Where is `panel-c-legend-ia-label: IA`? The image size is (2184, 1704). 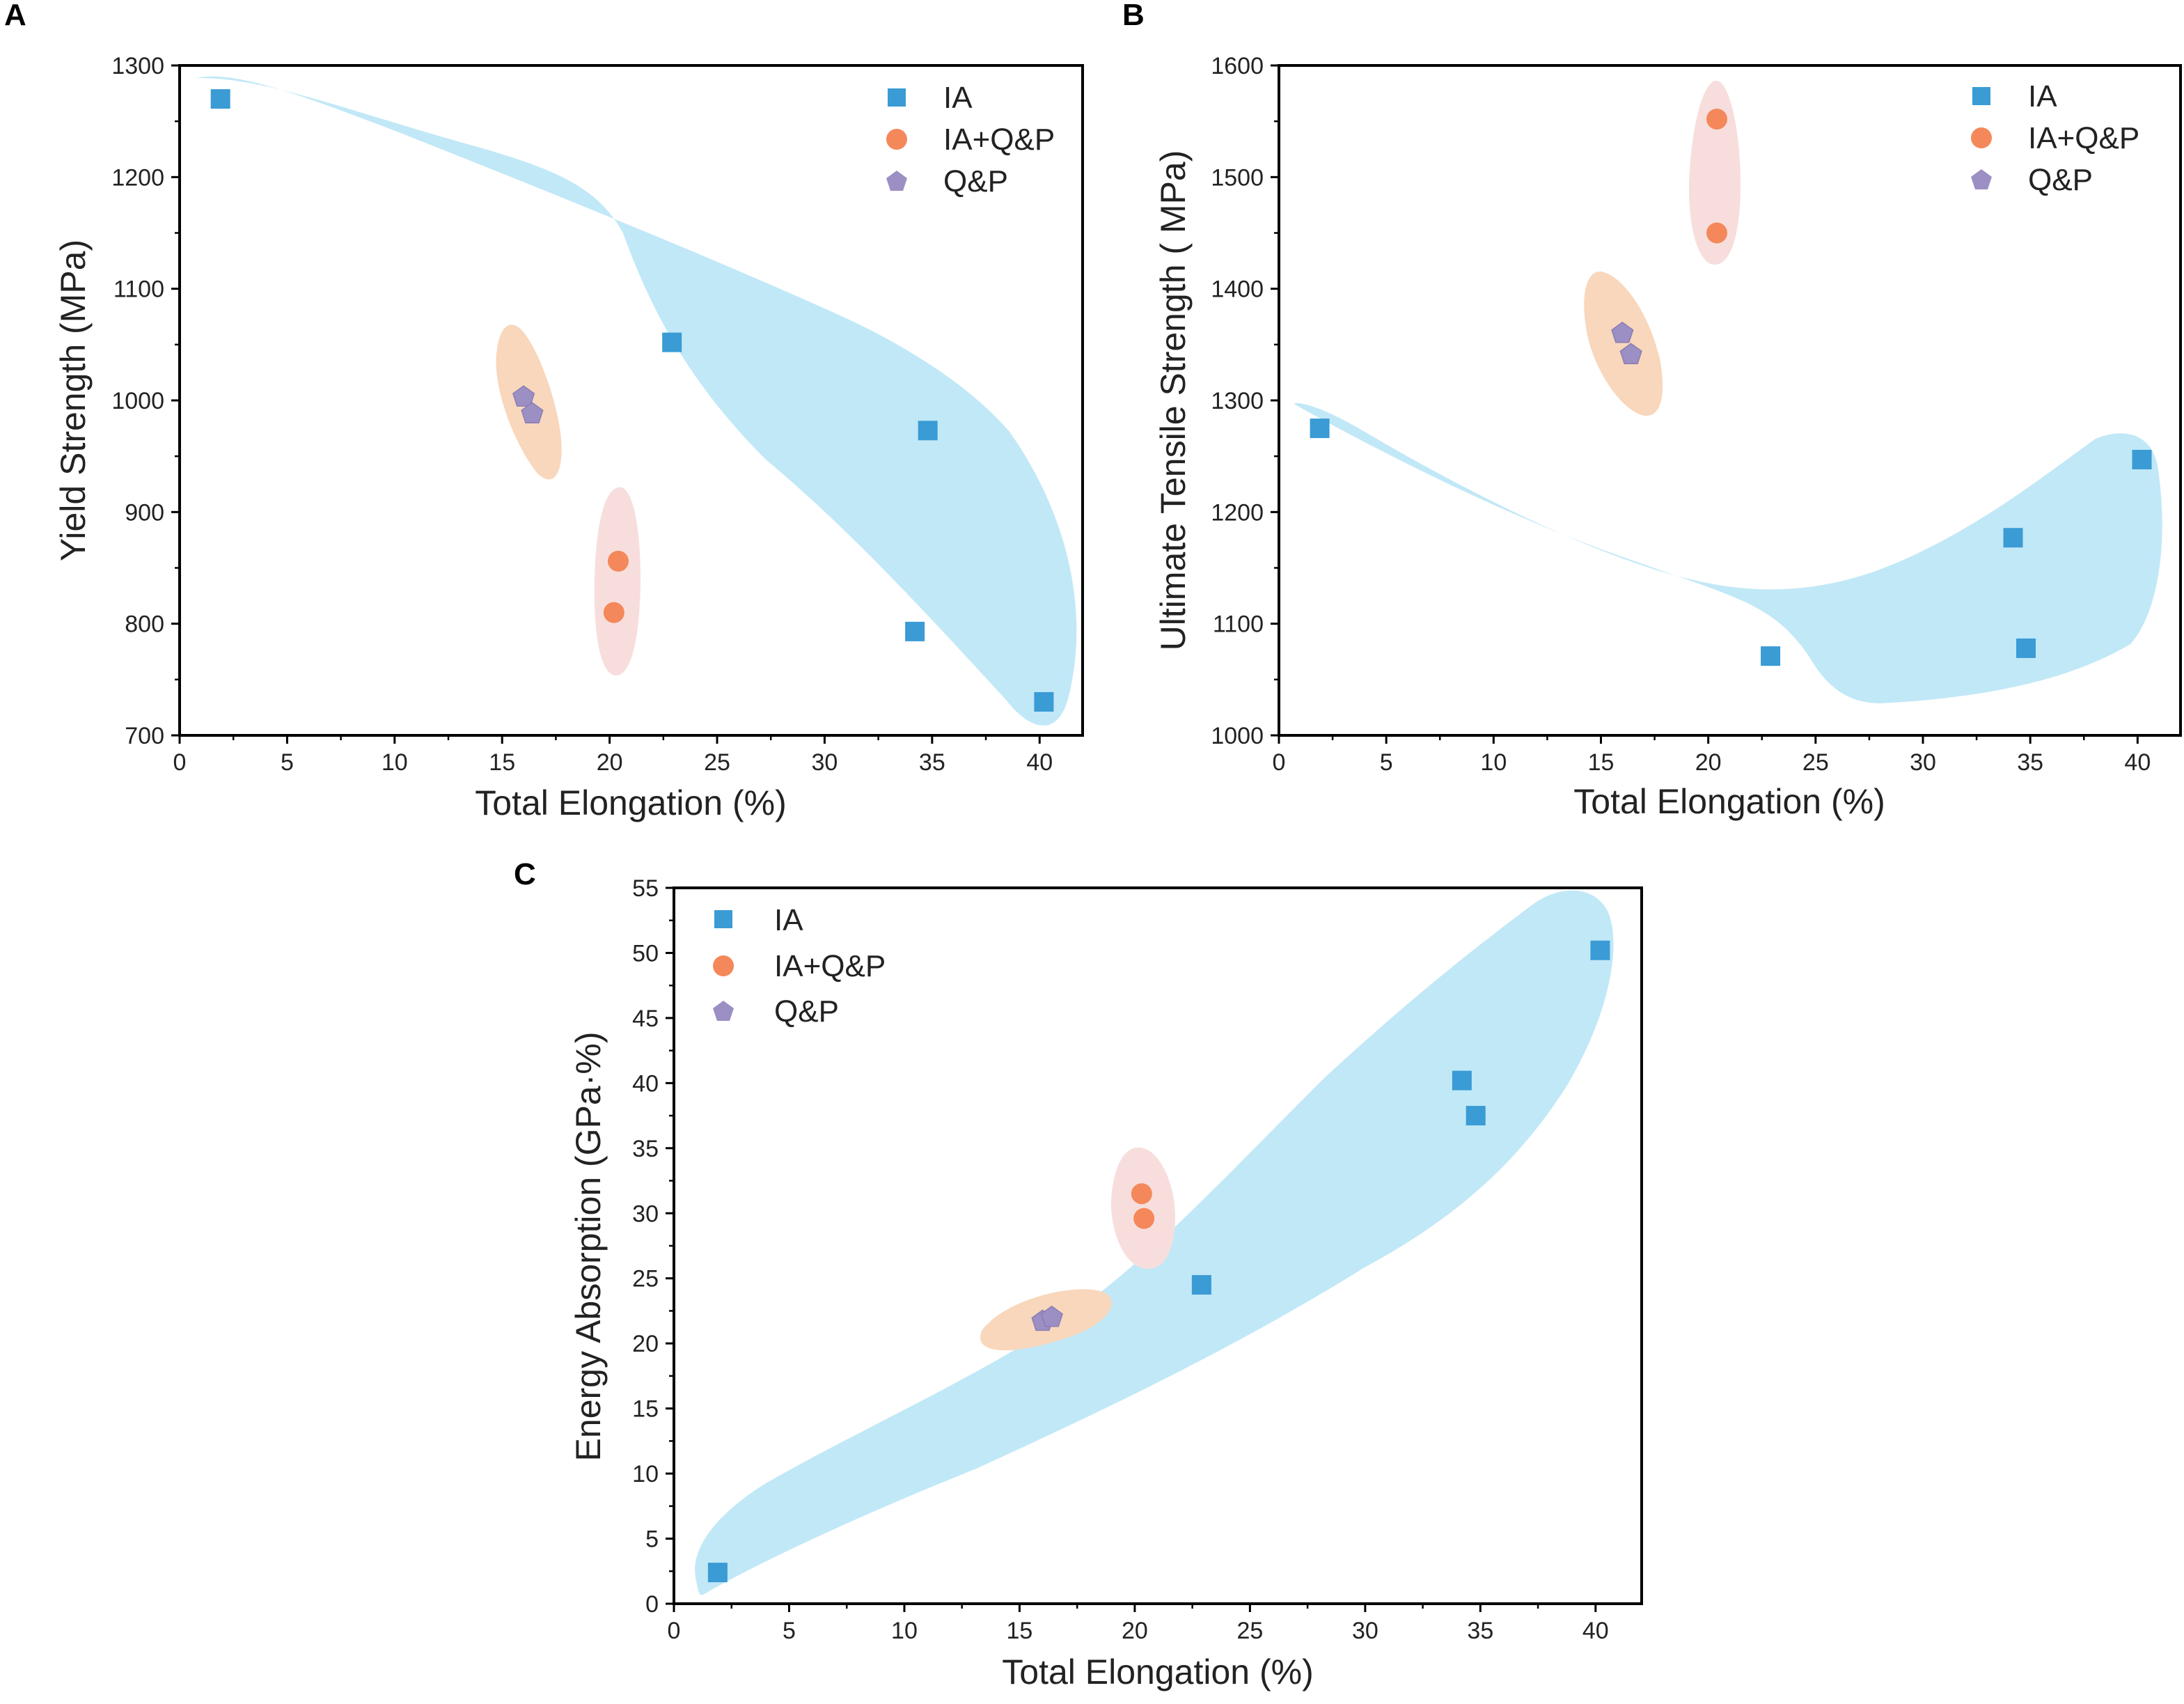
panel-c-legend-ia-label: IA is located at coordinates (788, 920).